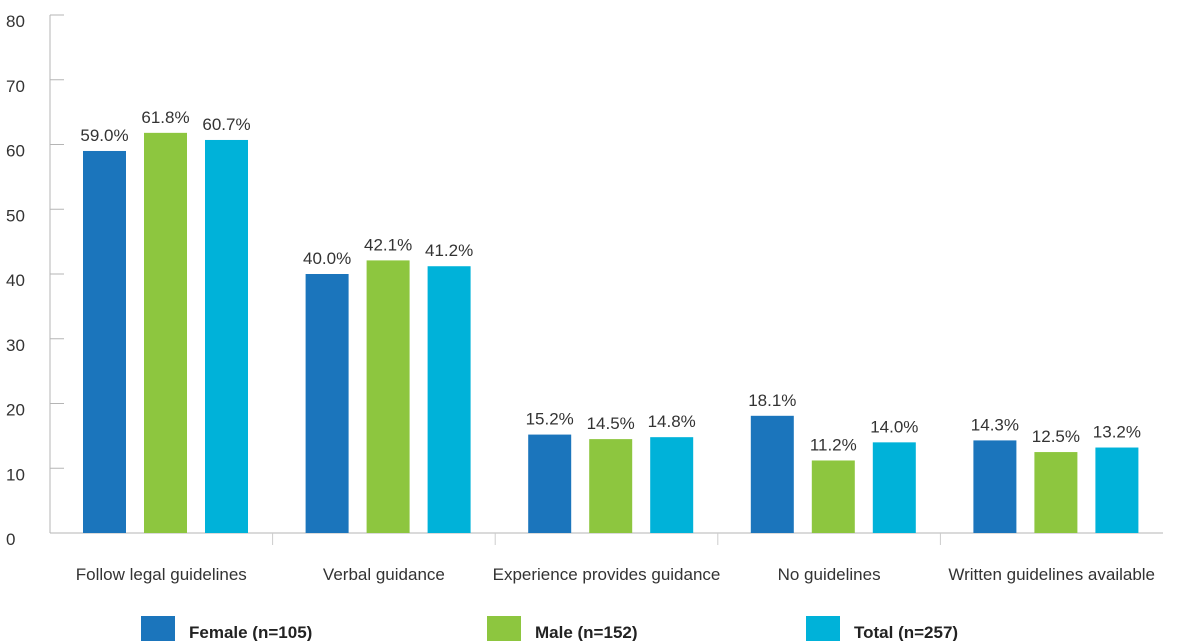 The image size is (1188, 641). I want to click on y-tick-label: 80, so click(15, 21).